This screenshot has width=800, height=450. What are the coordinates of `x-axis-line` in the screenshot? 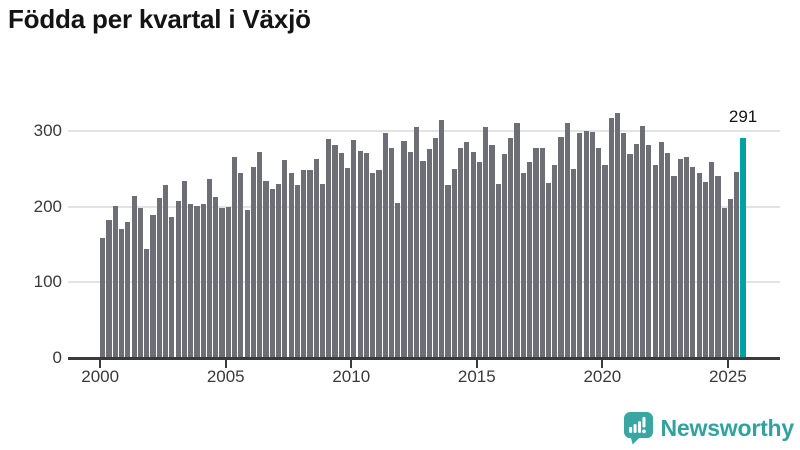 It's located at (424, 358).